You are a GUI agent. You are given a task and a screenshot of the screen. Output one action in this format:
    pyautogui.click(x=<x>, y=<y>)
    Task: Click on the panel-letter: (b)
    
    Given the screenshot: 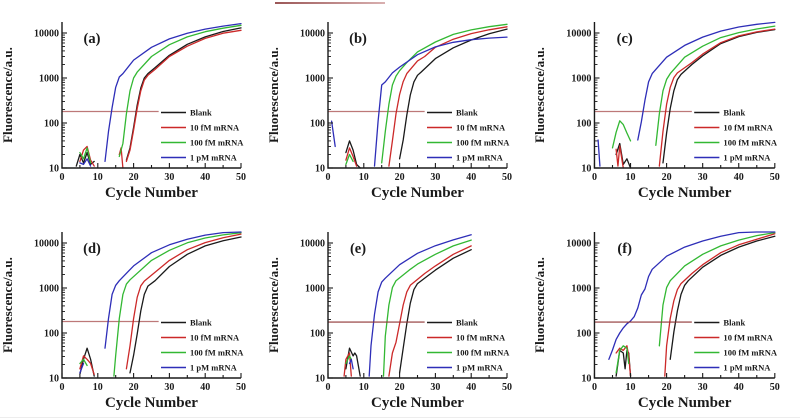 What is the action you would take?
    pyautogui.click(x=358, y=39)
    